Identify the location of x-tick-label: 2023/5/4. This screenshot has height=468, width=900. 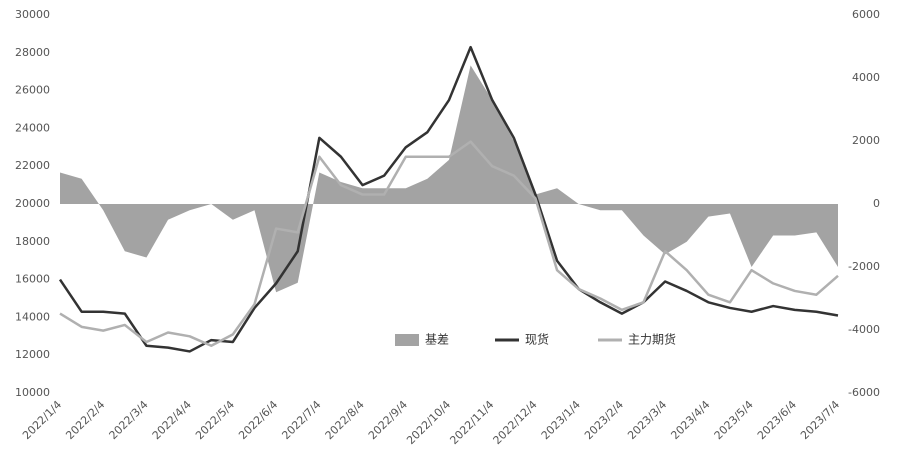
(734, 420).